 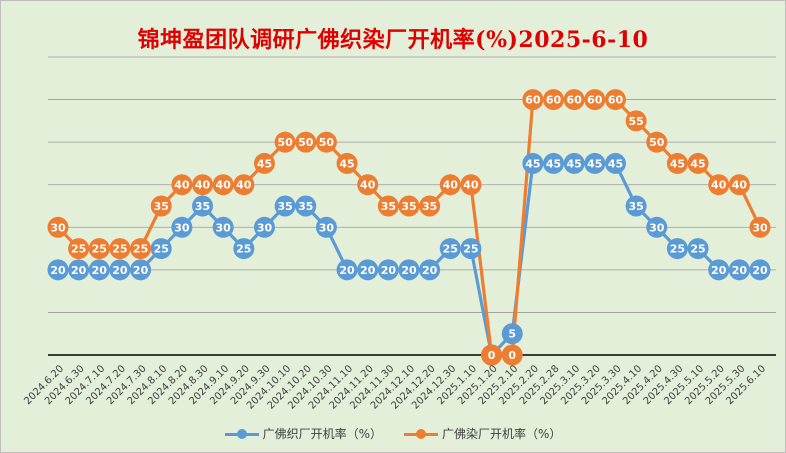 What do you see at coordinates (502, 434) in the screenshot?
I see `legend-label-dyeing: 广佛染厂开机率（%）` at bounding box center [502, 434].